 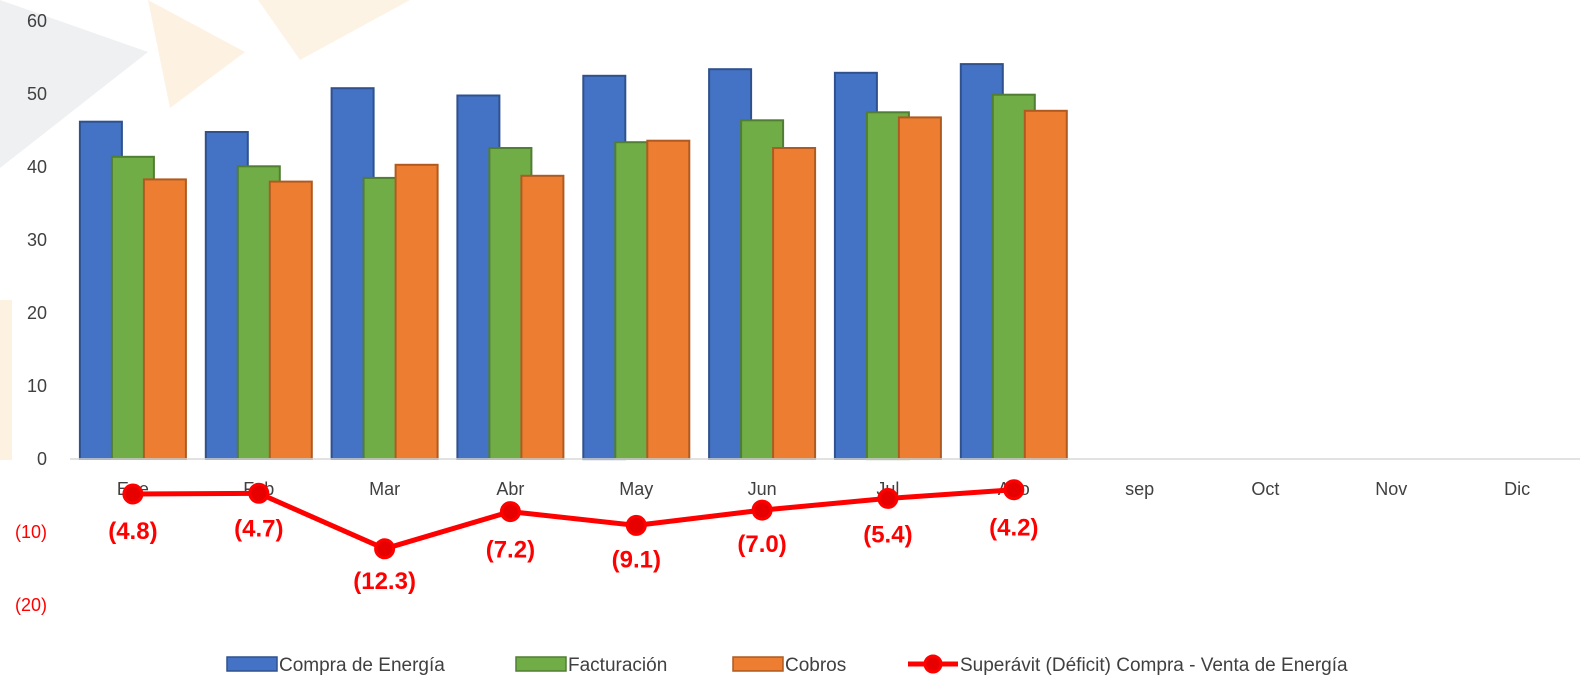 I want to click on deficit-data-label: (4.8), so click(x=132, y=531).